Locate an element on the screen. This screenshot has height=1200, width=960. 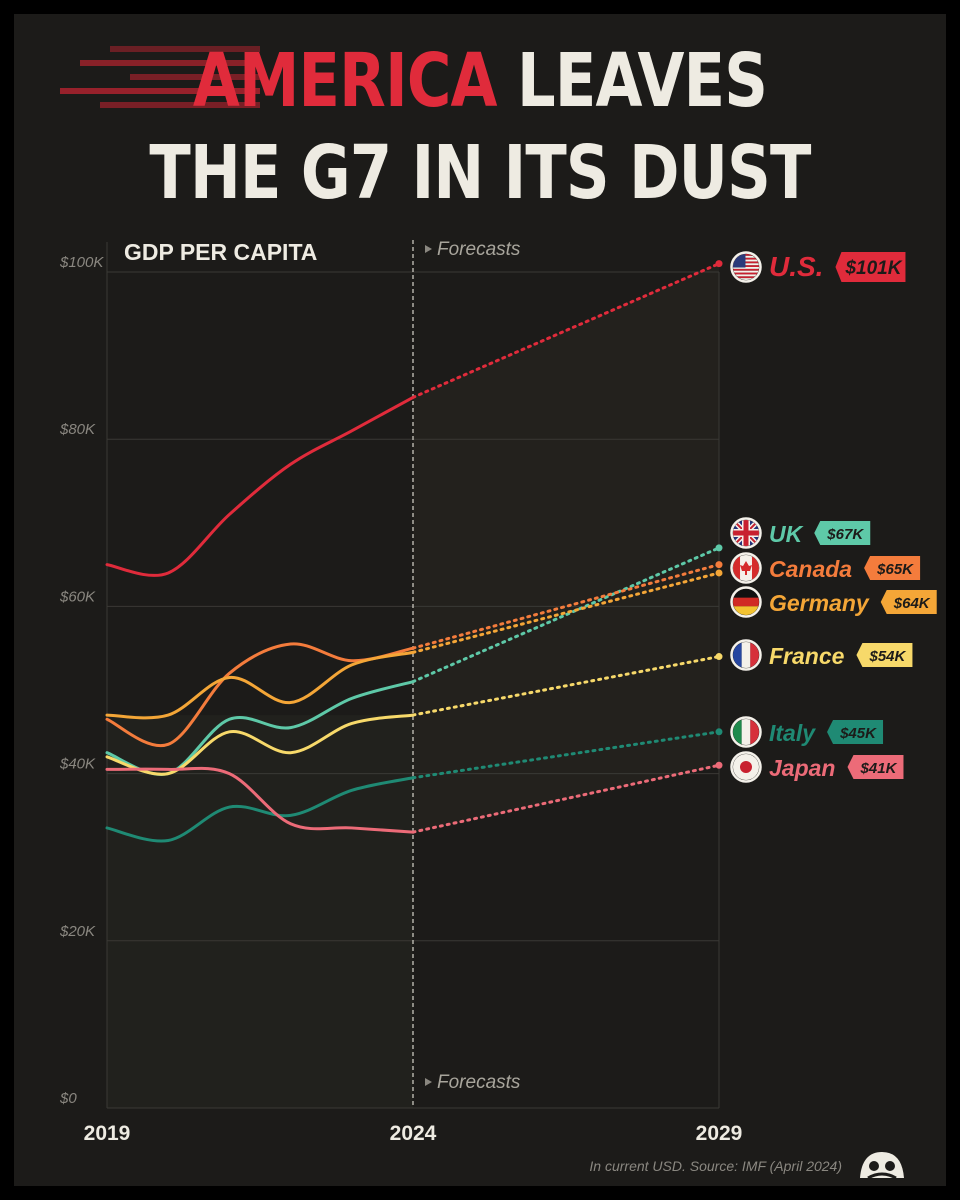
source-note: In current USD. Source: IMF (April 2024) is located at coordinates (715, 1166).